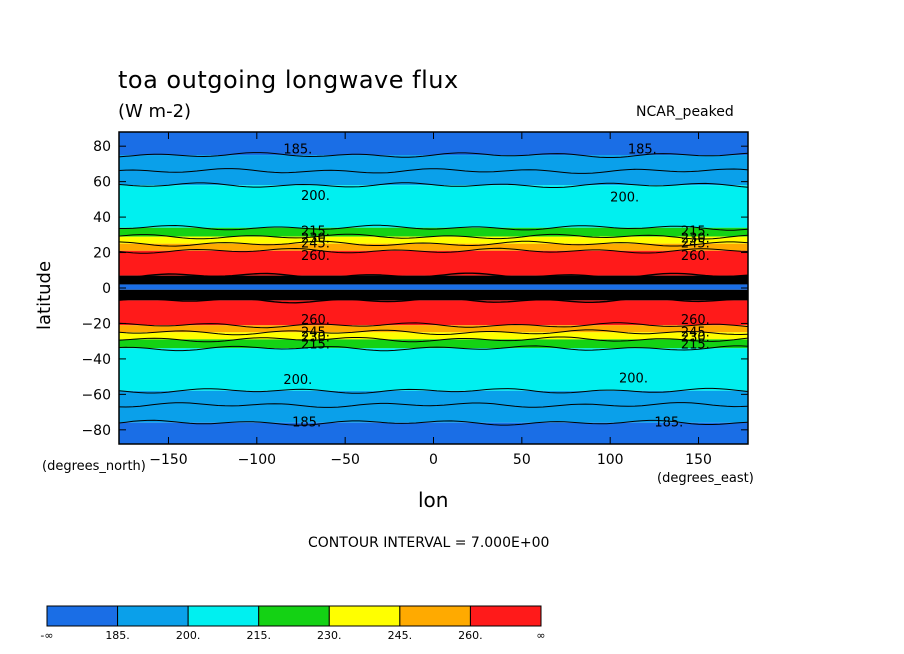 The width and height of the screenshot is (904, 654). What do you see at coordinates (315, 332) in the screenshot?
I see `contour-label-14: 245.` at bounding box center [315, 332].